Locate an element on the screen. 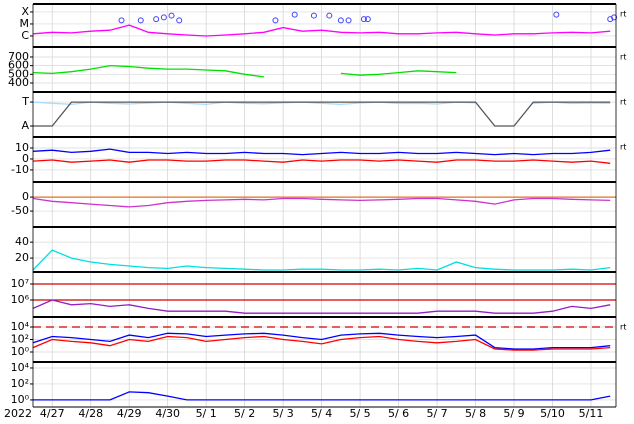  y-tick-label: 40 is located at coordinates (22, 241).